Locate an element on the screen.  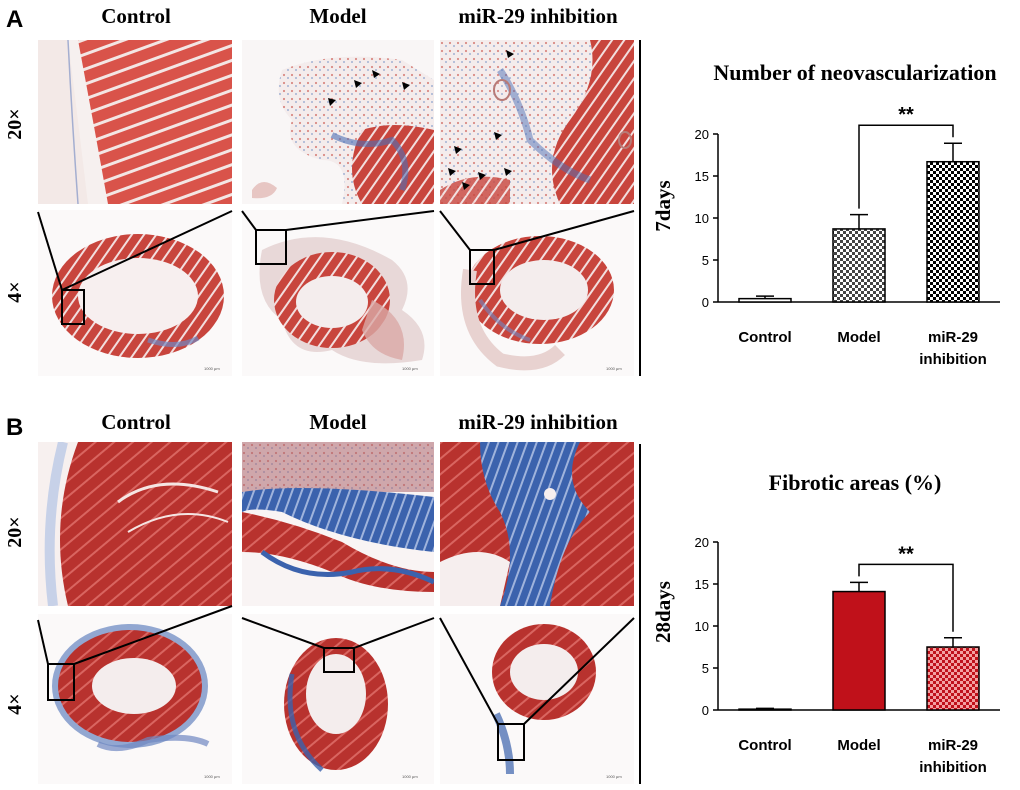
micrograph-b-mir29-4x: 1000 μm is located at coordinates (537, 699).